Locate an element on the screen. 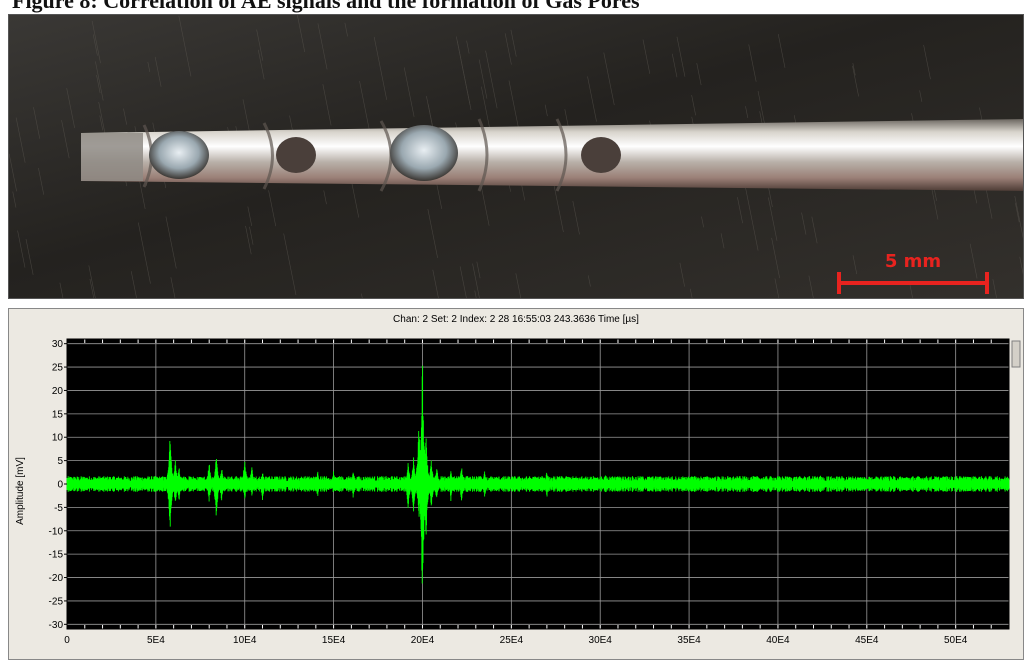 This screenshot has height=662, width=1030. y-tick-labels: 30 25 20 15 10 5 0 -5 -10 -15 -20 -25 -30 is located at coordinates (58, 485).